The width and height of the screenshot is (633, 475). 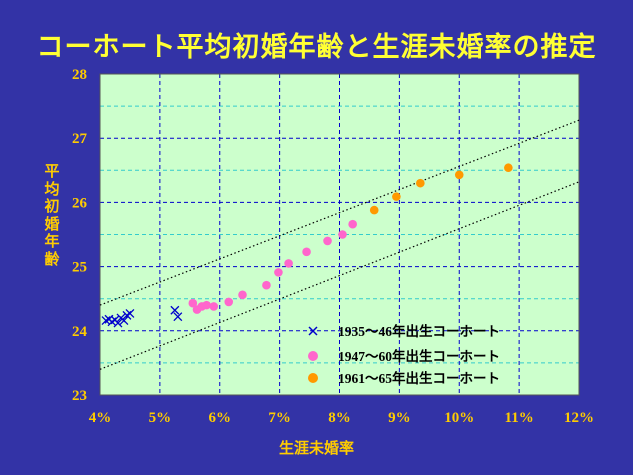 I want to click on x-tick-label: 10%, so click(x=459, y=418).